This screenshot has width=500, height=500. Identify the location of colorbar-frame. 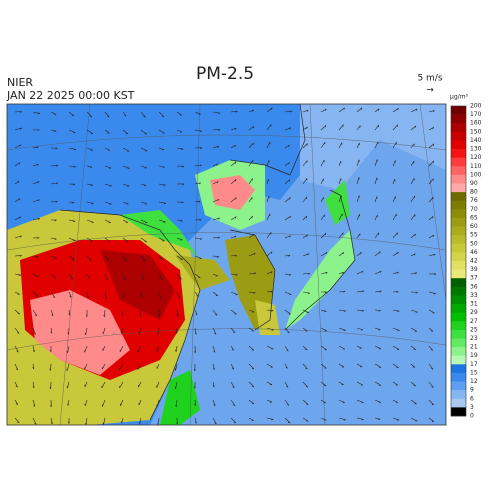
(458, 261).